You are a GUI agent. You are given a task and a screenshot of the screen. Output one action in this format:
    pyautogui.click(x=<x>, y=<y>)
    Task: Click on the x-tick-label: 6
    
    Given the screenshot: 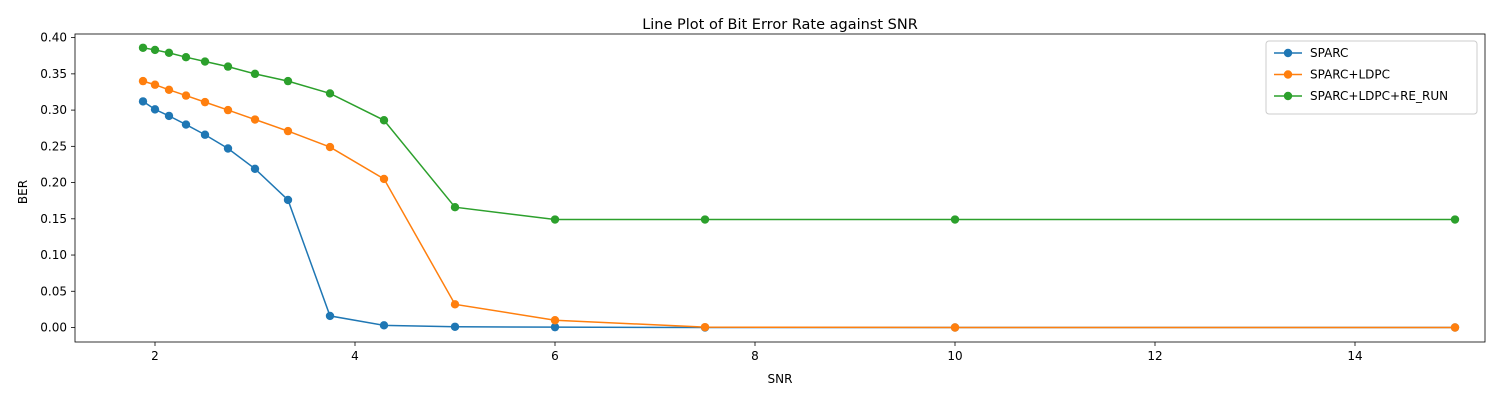 What is the action you would take?
    pyautogui.click(x=555, y=356)
    